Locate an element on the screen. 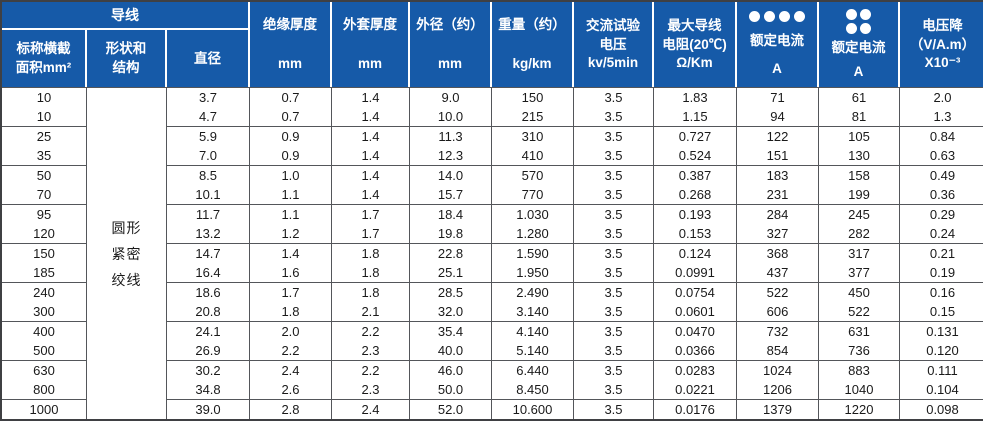 This screenshot has width=983, height=421. cell-voltage-drop: 0.19 is located at coordinates (941, 273).